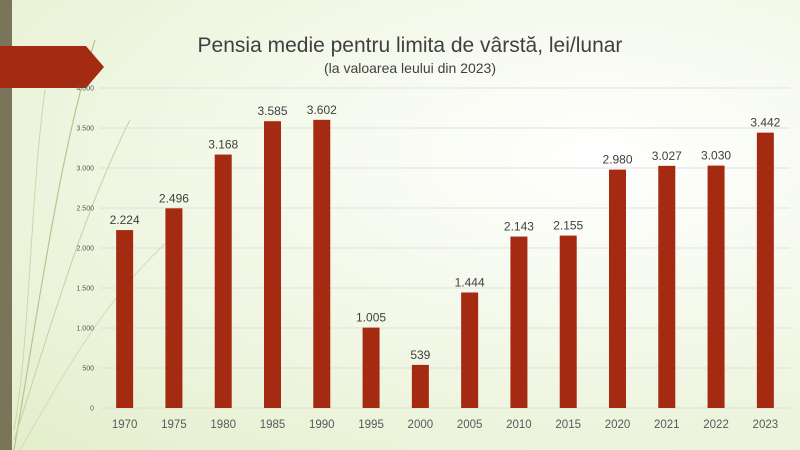  What do you see at coordinates (223, 425) in the screenshot?
I see `x-tick-label: 1980` at bounding box center [223, 425].